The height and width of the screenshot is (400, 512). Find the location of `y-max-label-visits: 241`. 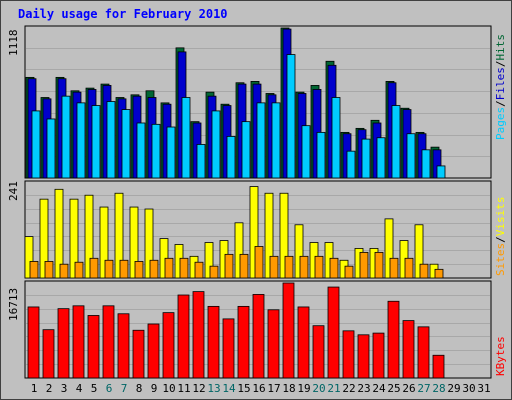

y-max-label-visits: 241 is located at coordinates (13, 191).